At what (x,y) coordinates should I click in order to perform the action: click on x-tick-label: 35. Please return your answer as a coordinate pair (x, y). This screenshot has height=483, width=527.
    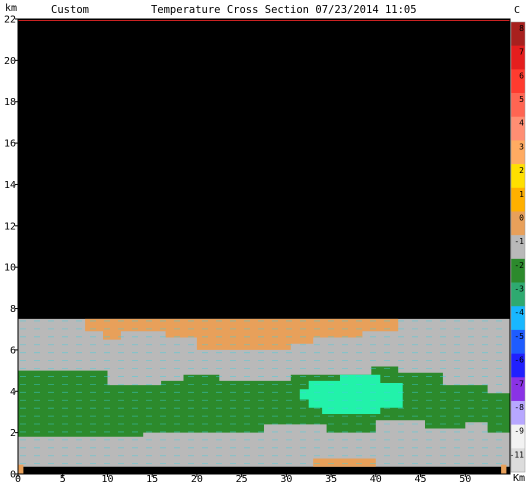
    Looking at the image, I should click on (331, 478).